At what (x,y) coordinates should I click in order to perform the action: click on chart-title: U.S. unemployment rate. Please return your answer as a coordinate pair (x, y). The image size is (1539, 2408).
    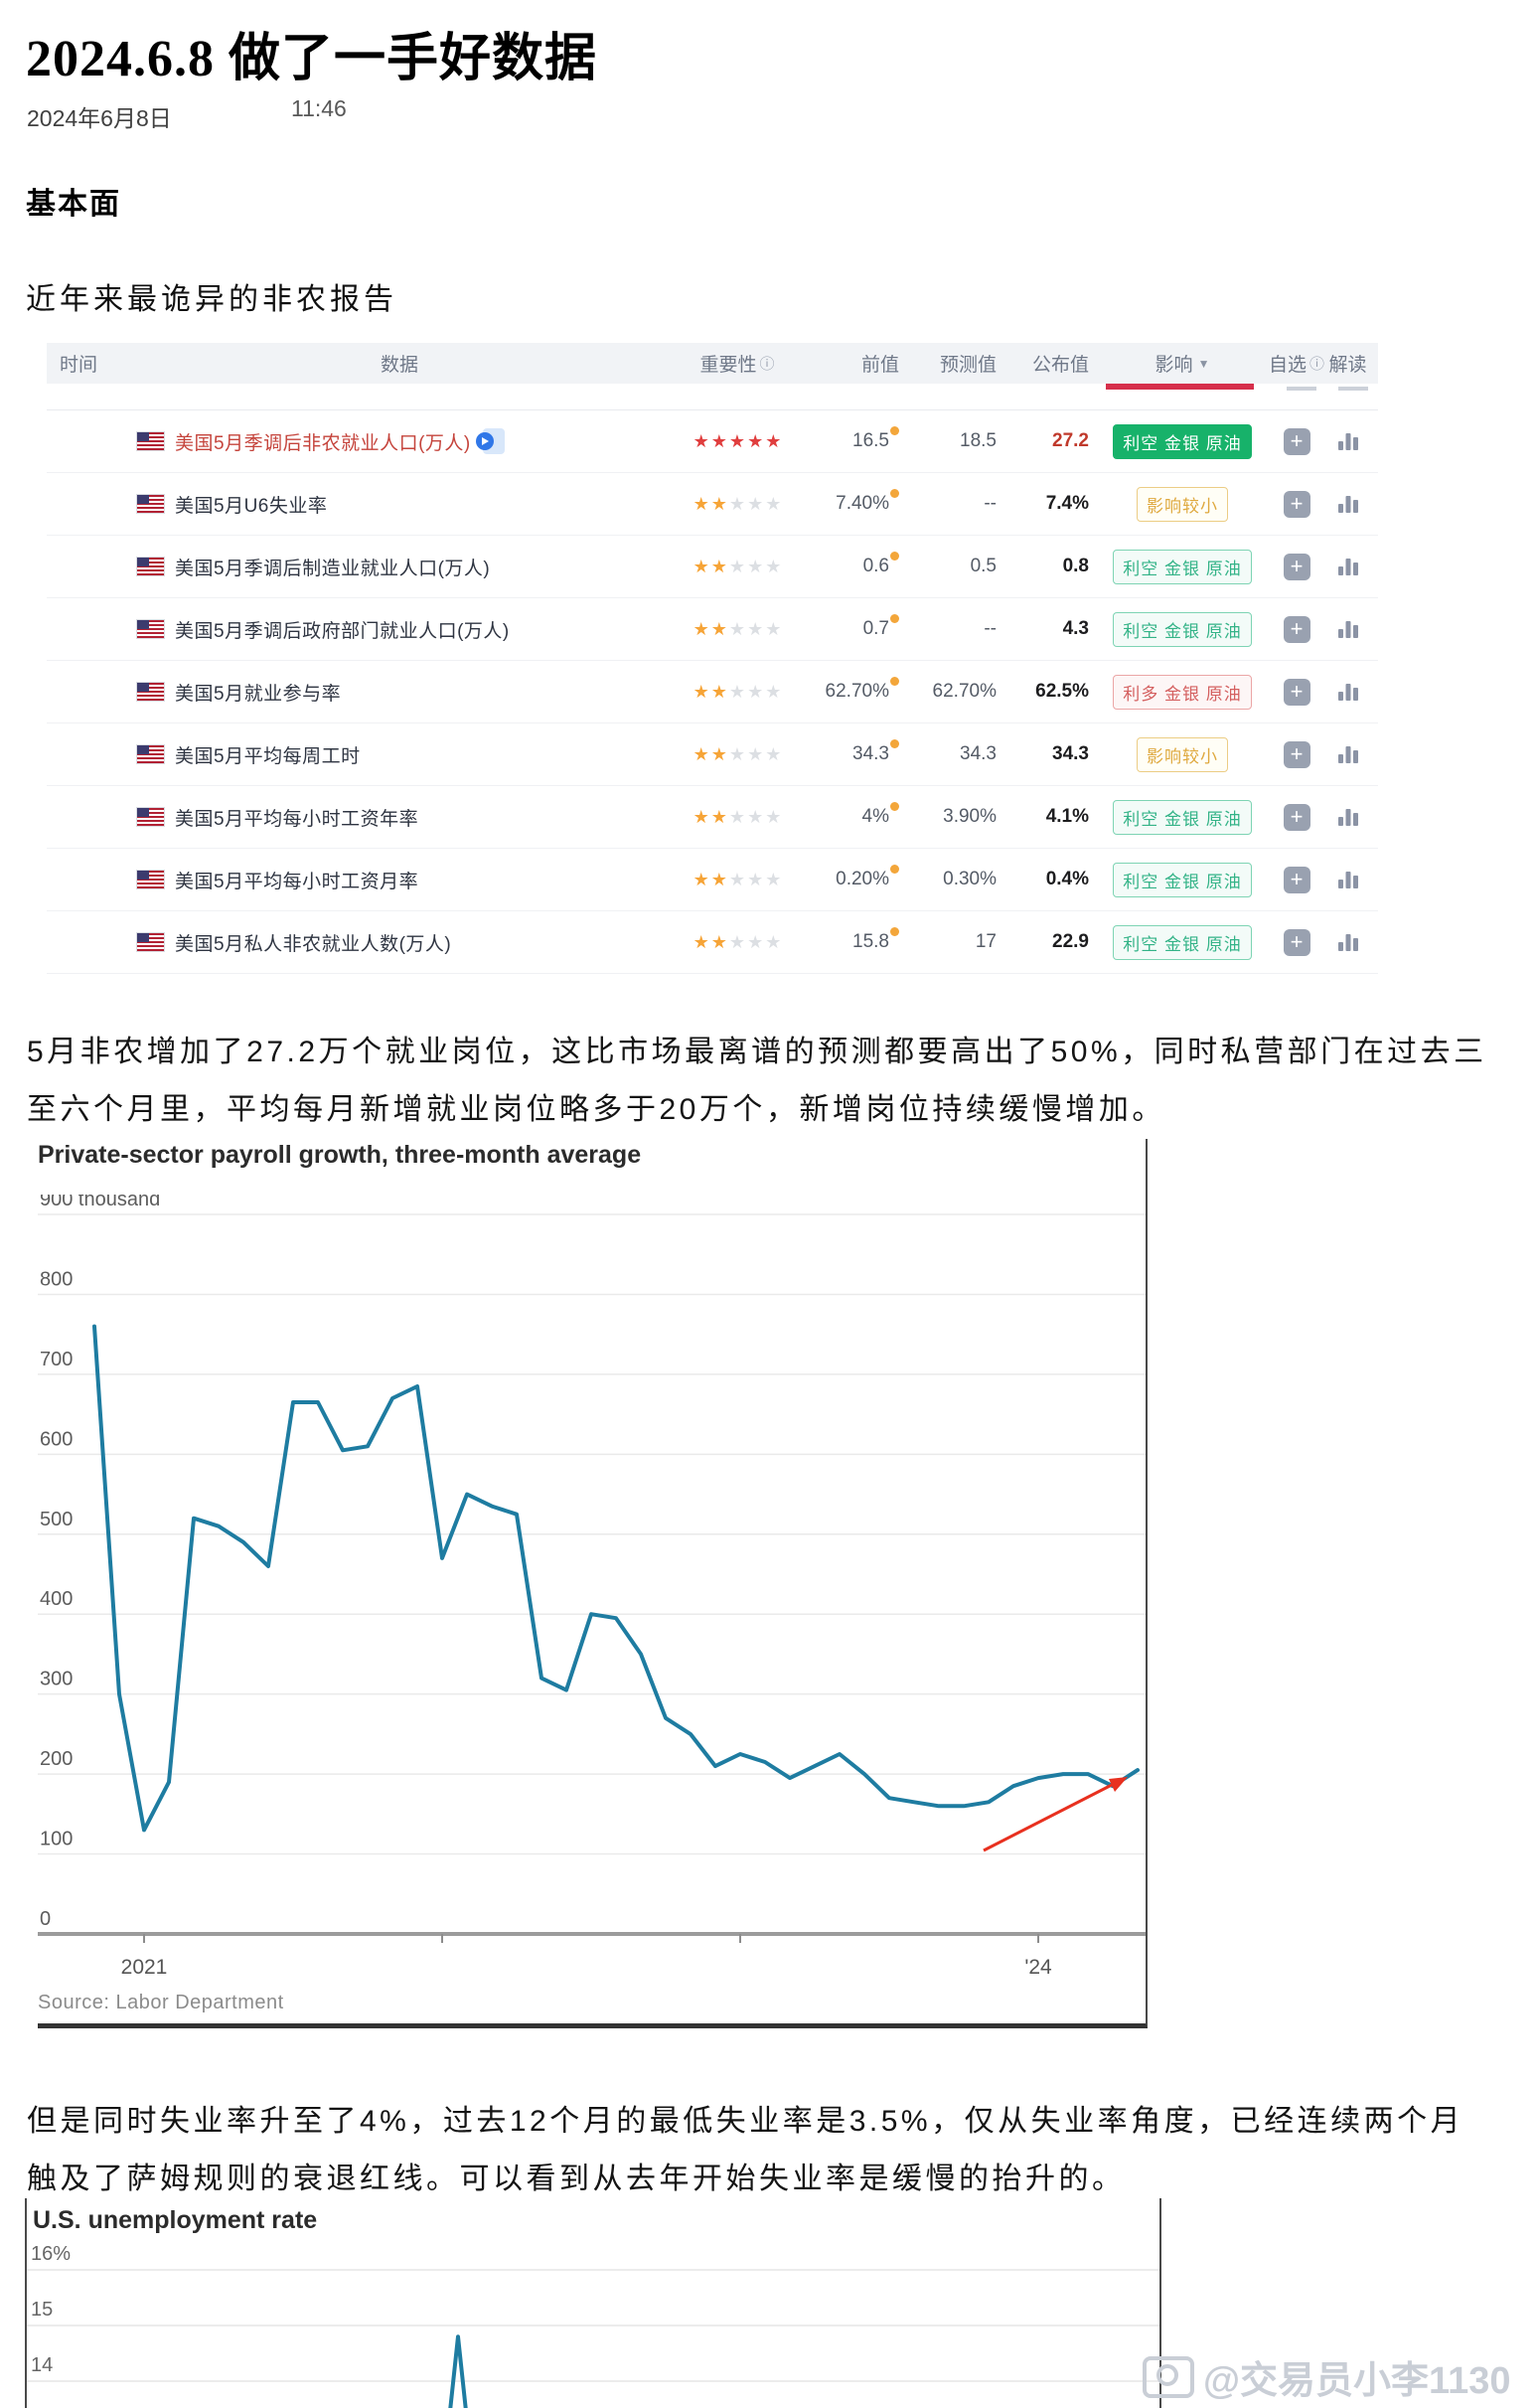
    Looking at the image, I should click on (176, 2220).